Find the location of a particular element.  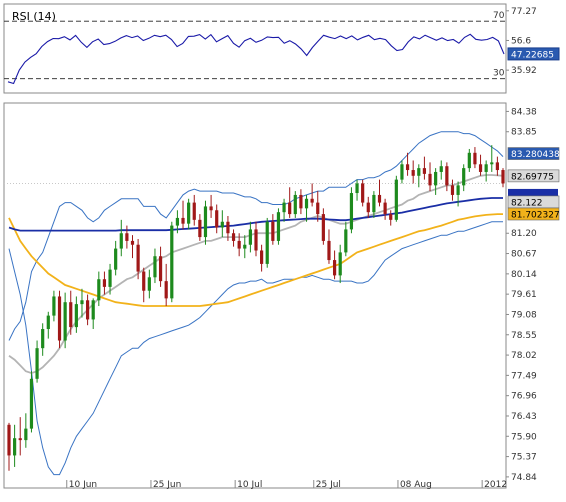

price-y-tick-label: 80.67 is located at coordinates (524, 255).